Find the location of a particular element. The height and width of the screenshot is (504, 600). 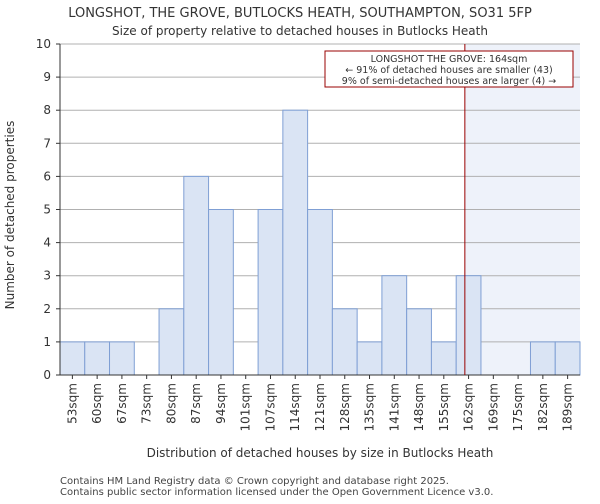

x-tick-label: 155sqm is located at coordinates (444, 407).